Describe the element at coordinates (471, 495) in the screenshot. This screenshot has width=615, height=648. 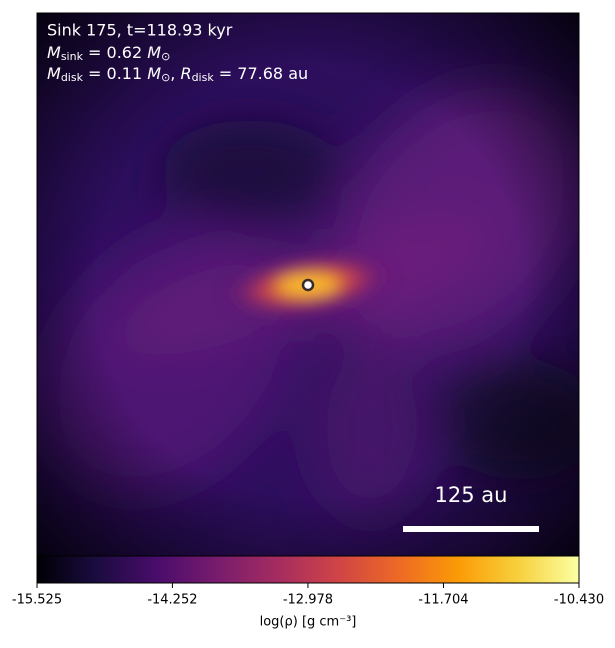
I see `scale-bar-label: 125 au` at that location.